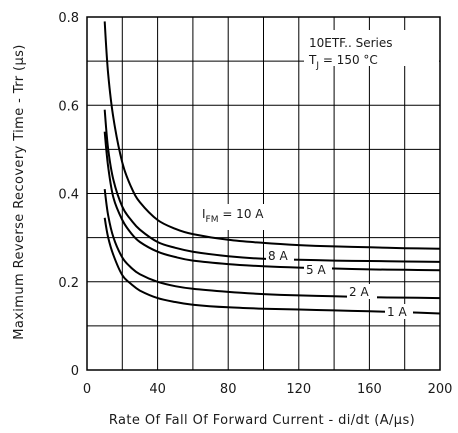 The width and height of the screenshot is (458, 433). What do you see at coordinates (317, 66) in the screenshot?
I see `tj-subscript: J` at bounding box center [317, 66].